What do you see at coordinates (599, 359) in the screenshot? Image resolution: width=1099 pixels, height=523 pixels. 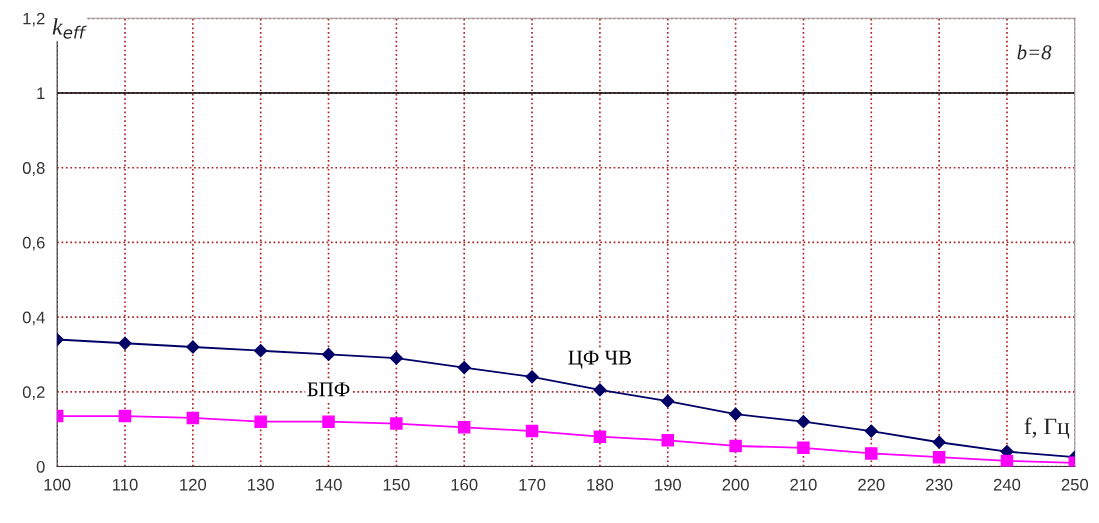 I see `series-label: ЦФ ЧВ` at bounding box center [599, 359].